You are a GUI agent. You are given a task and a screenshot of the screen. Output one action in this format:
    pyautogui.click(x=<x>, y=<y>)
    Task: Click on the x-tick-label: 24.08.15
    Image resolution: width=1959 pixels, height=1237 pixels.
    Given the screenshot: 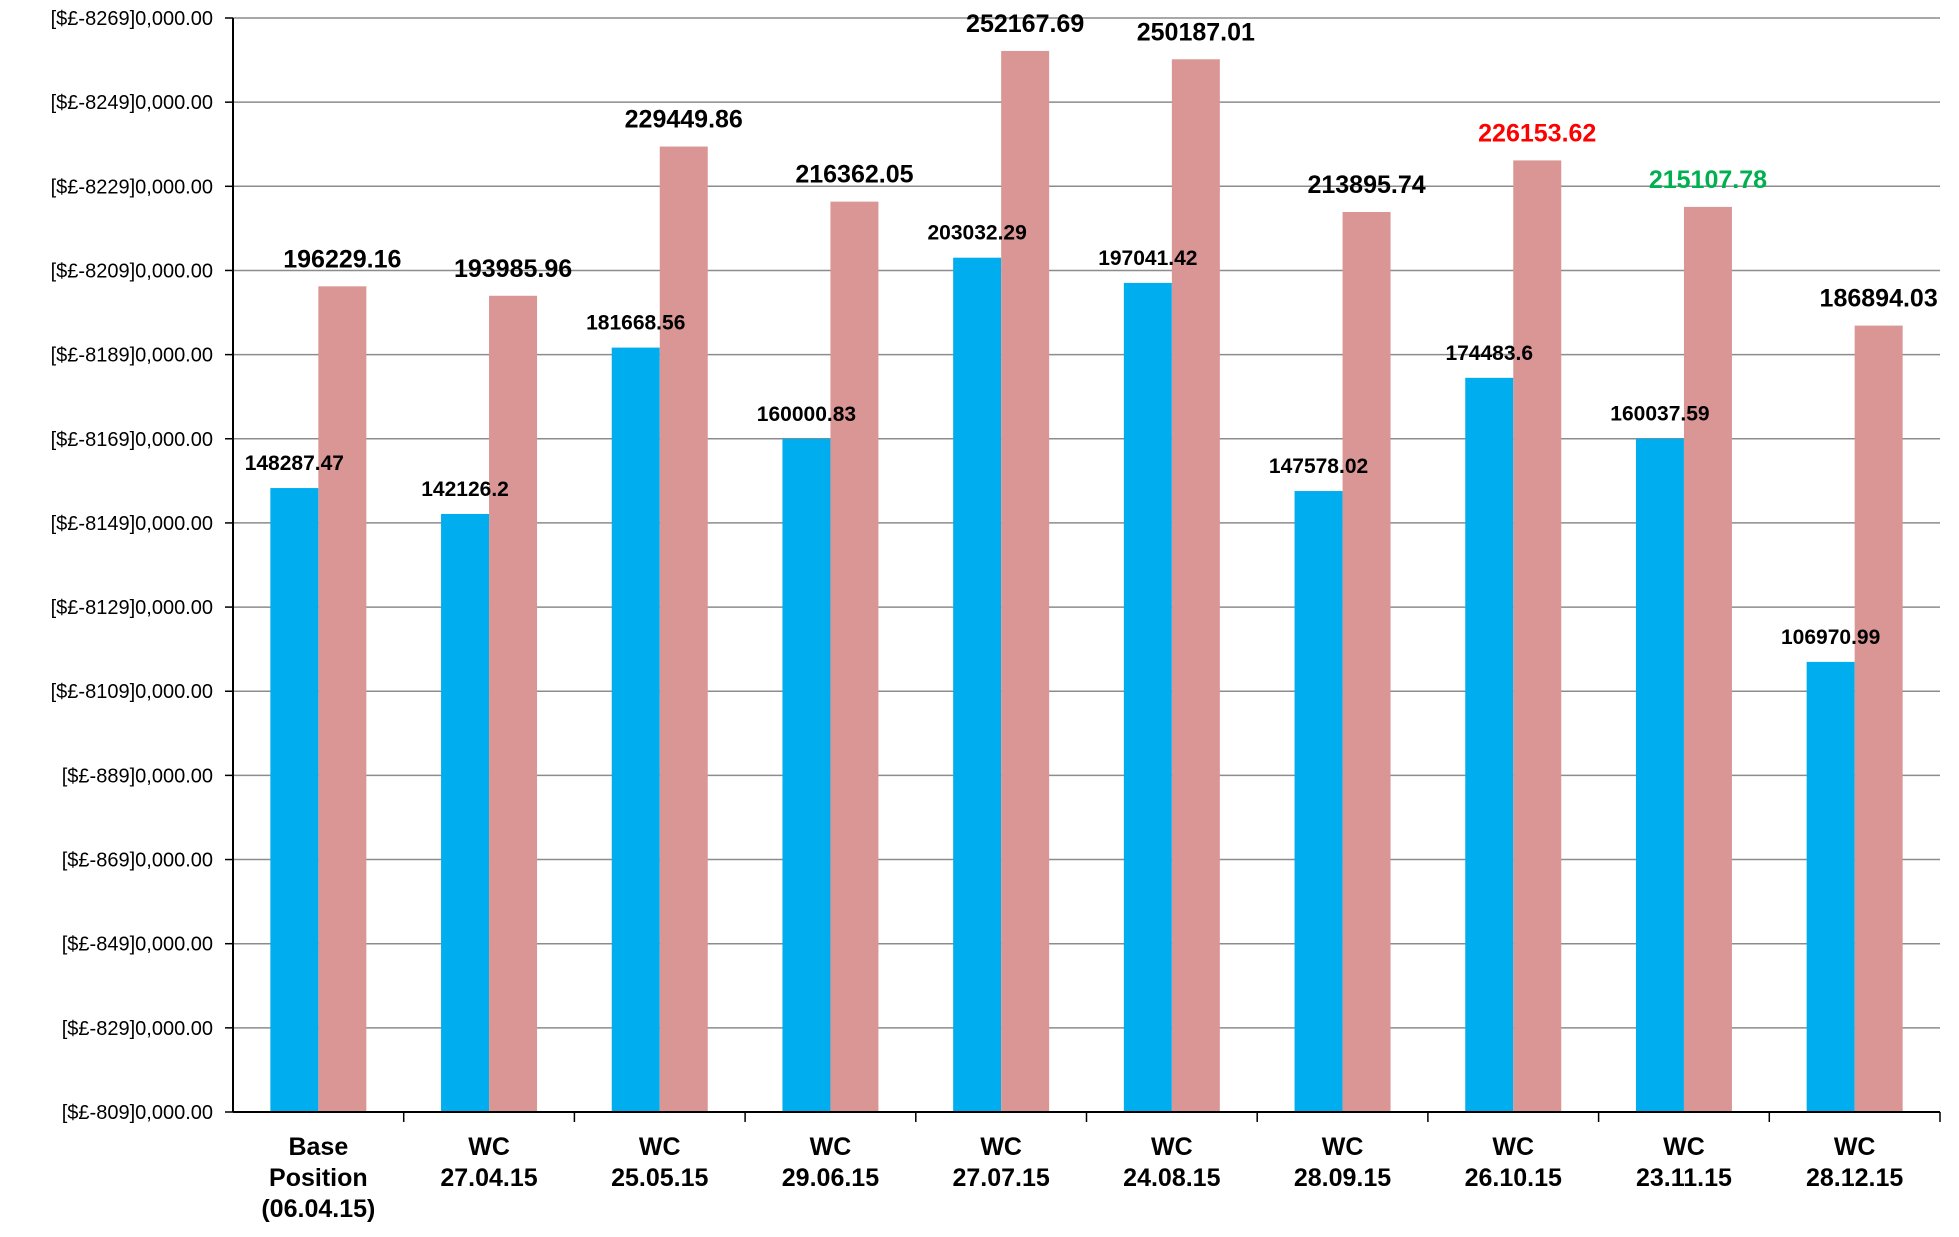 What is the action you would take?
    pyautogui.click(x=1171, y=1178)
    